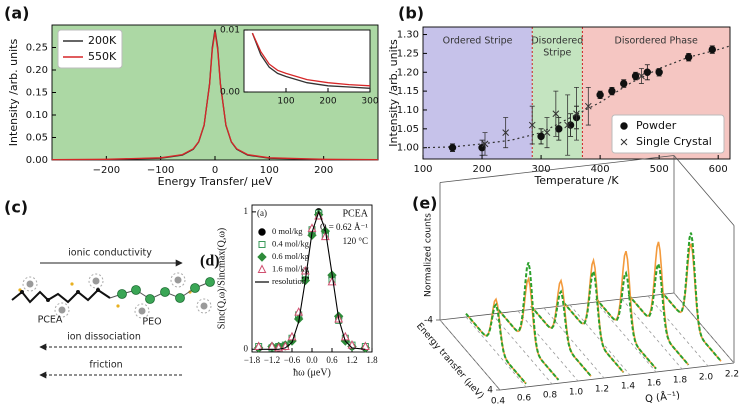 This screenshot has height=411, width=756. I want to click on halos, so click(117, 295).